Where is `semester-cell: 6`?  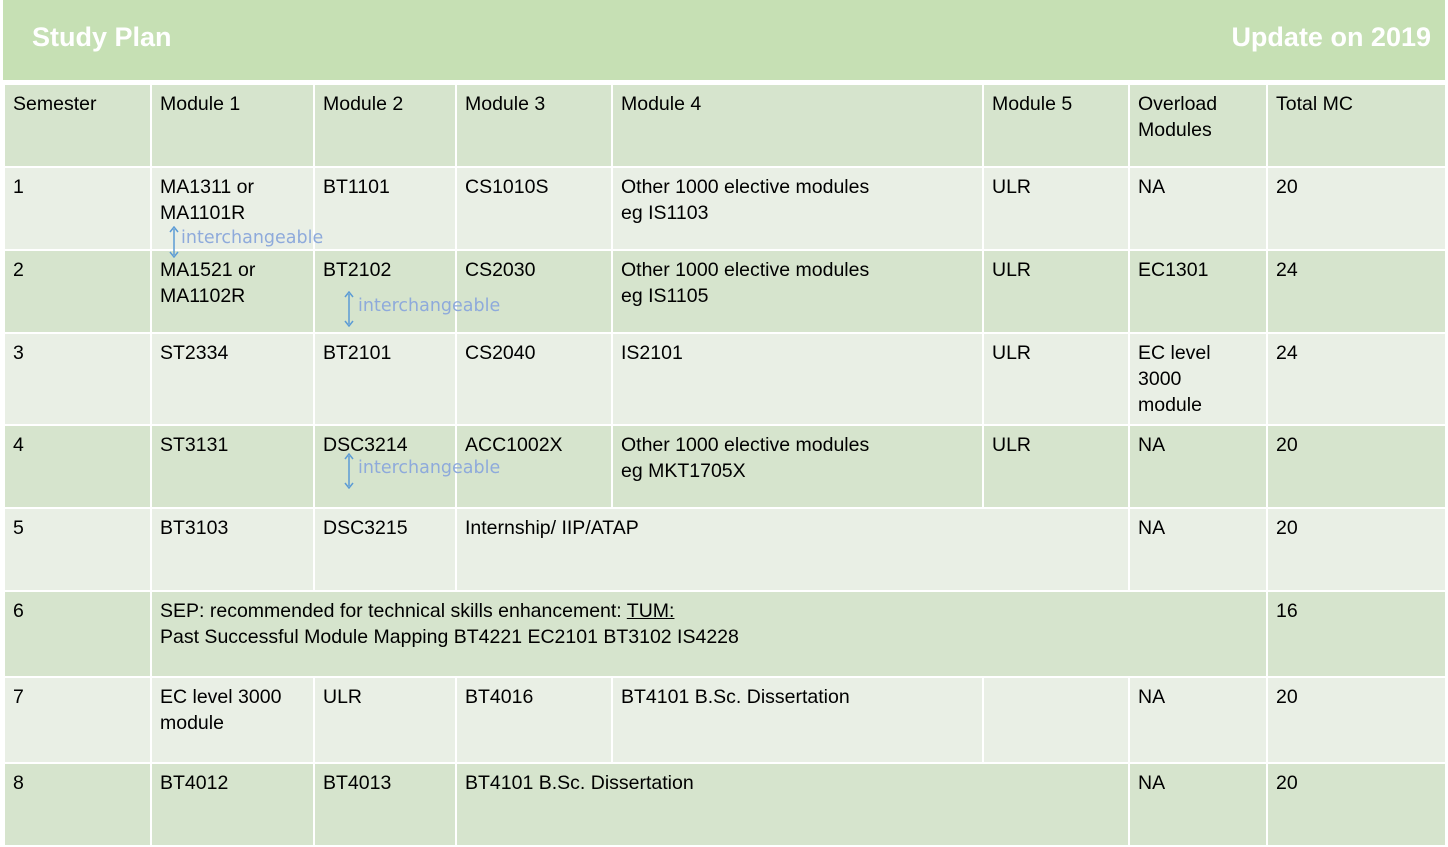
semester-cell: 6 is located at coordinates (77, 634).